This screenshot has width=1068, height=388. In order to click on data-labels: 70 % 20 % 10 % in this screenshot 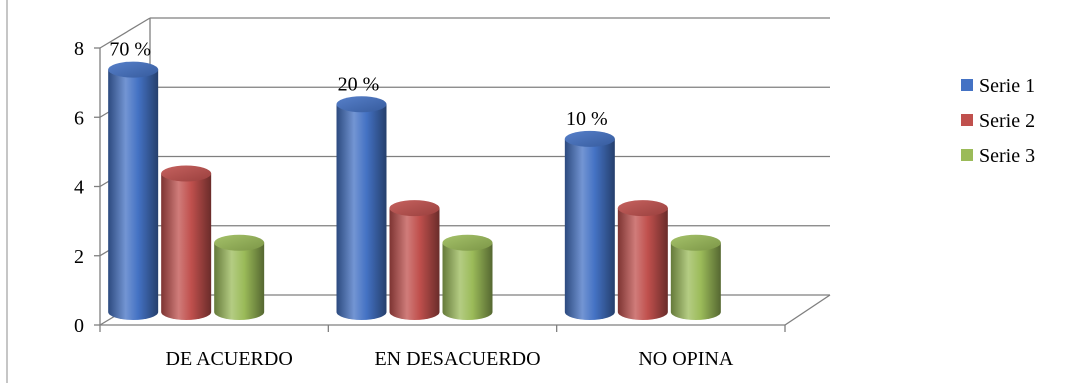, I will do `click(358, 84)`.